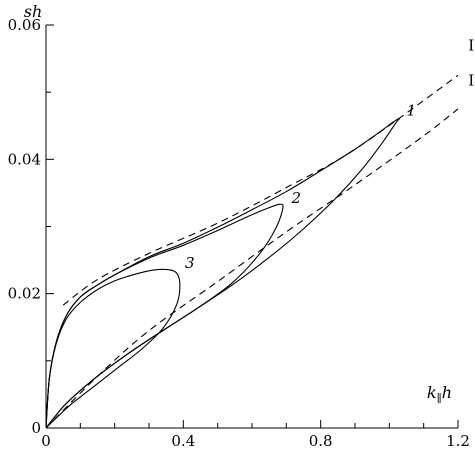 The image size is (475, 452). What do you see at coordinates (190, 263) in the screenshot?
I see `curve-label-3: 3` at bounding box center [190, 263].